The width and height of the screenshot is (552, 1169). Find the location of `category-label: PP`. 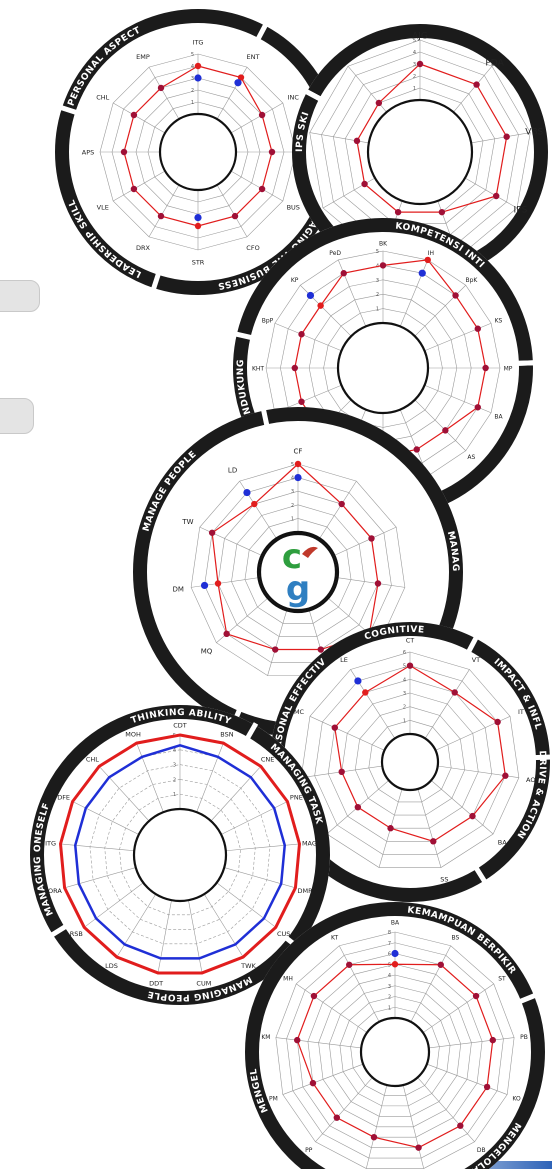

category-label: PP is located at coordinates (309, 1150).